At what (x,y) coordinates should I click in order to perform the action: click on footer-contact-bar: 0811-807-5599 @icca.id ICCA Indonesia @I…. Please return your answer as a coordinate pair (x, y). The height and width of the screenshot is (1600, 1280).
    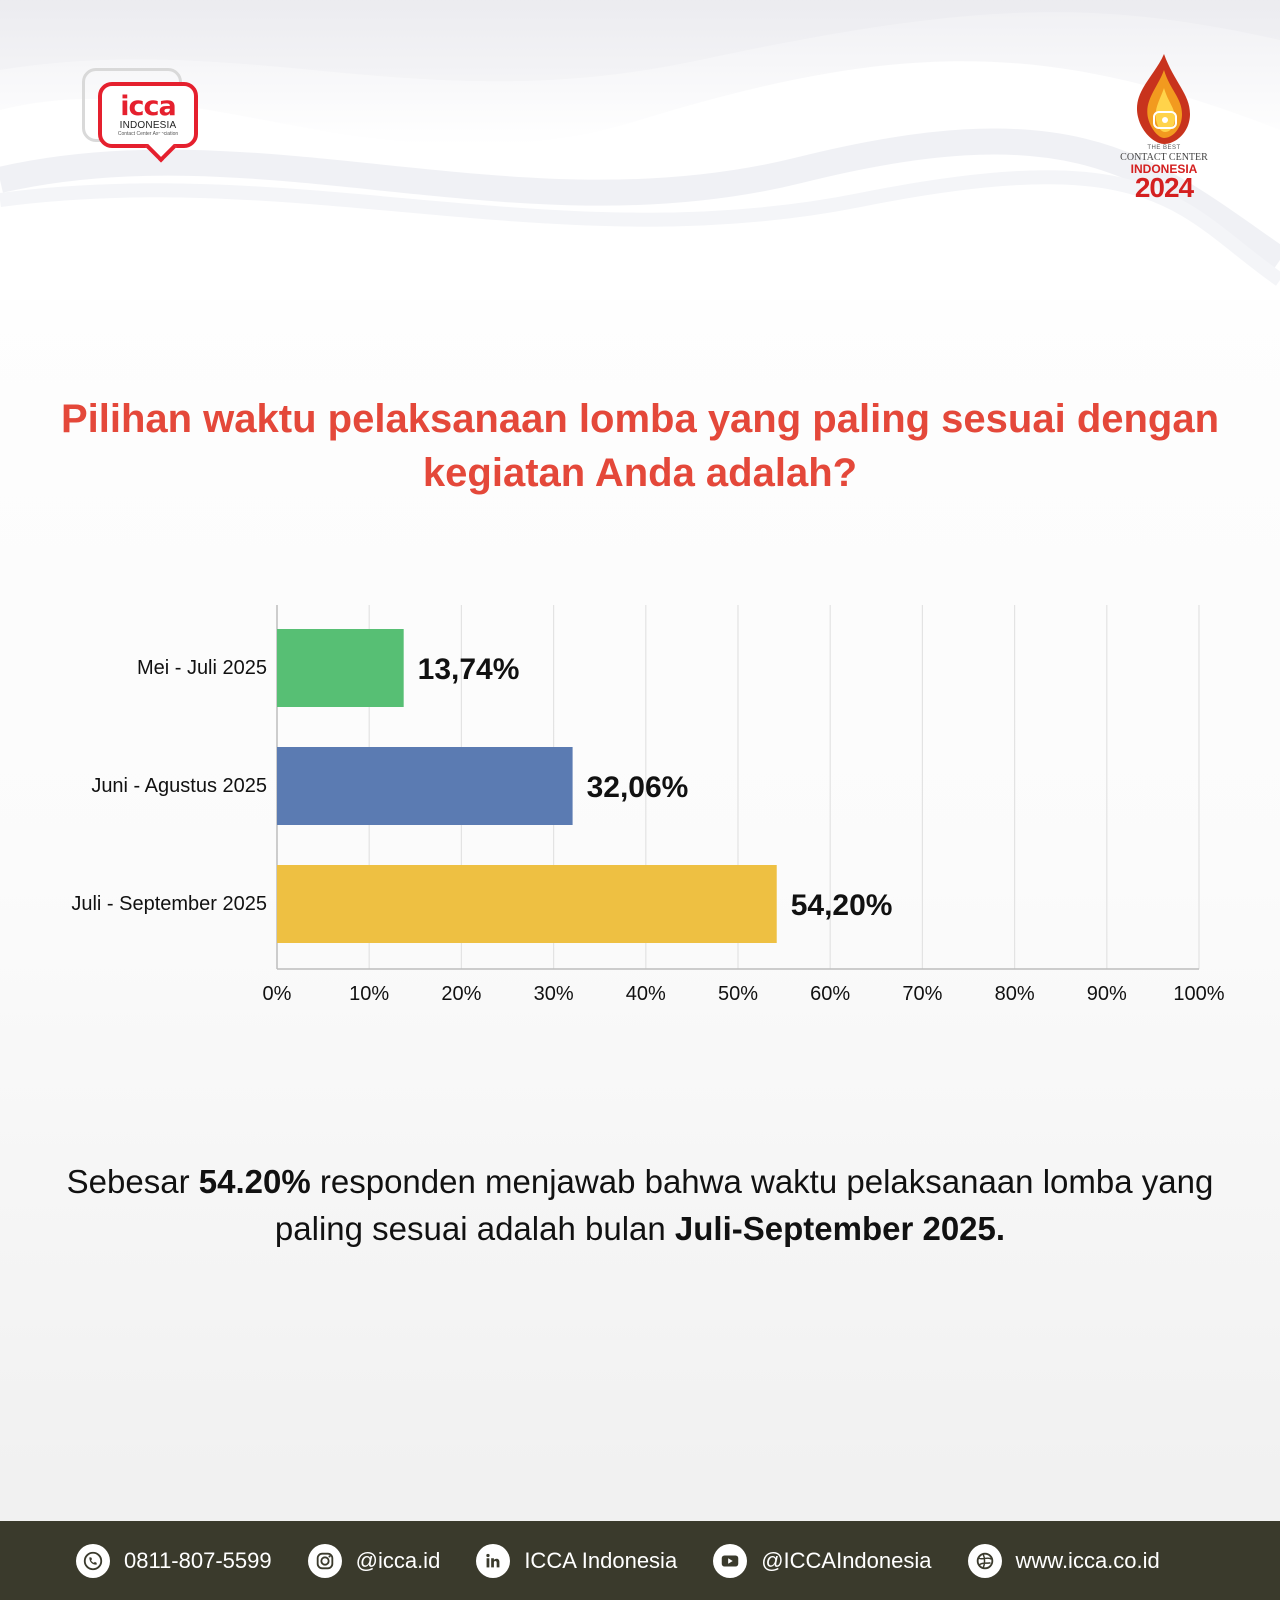
    Looking at the image, I should click on (640, 1560).